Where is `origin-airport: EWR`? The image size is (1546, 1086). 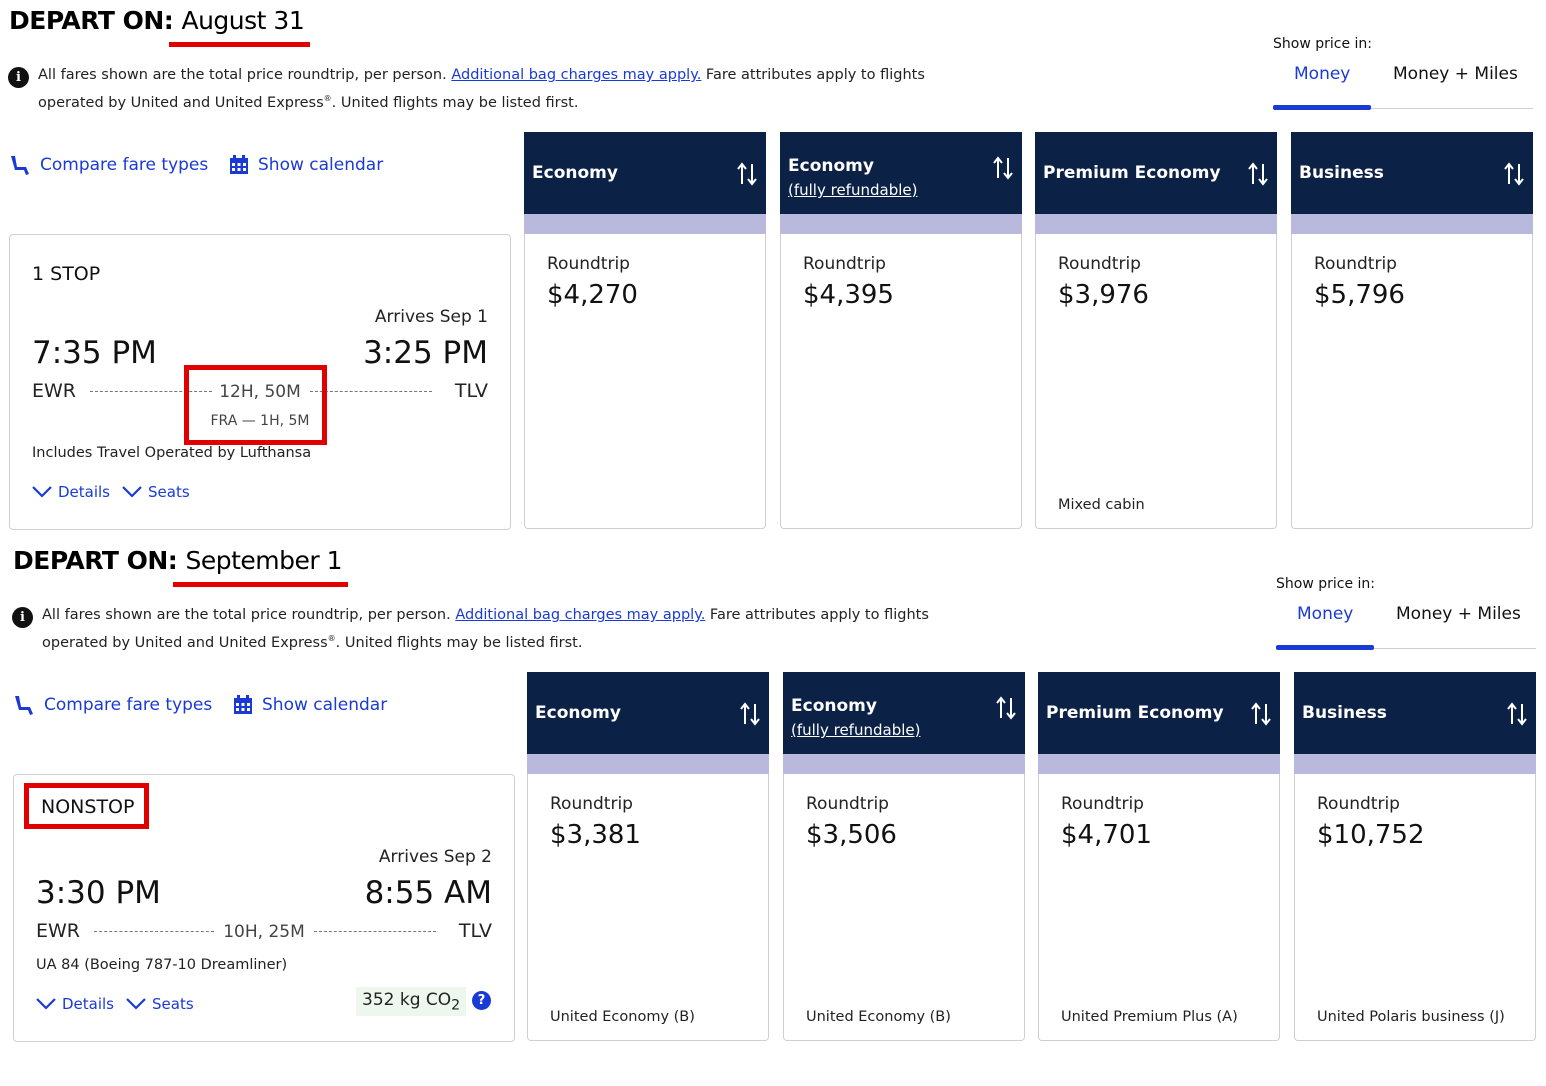 origin-airport: EWR is located at coordinates (58, 931).